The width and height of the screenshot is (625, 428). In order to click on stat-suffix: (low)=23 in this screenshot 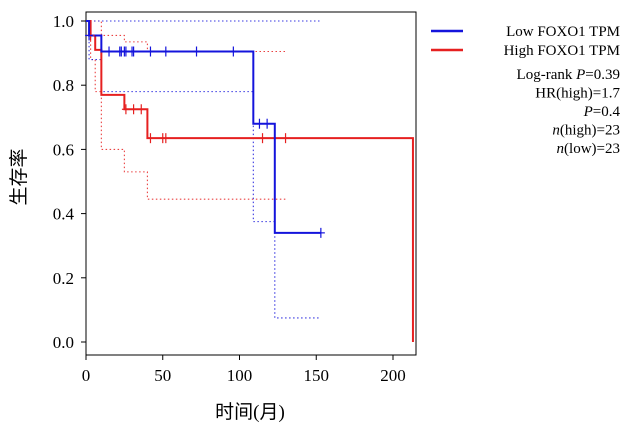, I will do `click(592, 149)`.